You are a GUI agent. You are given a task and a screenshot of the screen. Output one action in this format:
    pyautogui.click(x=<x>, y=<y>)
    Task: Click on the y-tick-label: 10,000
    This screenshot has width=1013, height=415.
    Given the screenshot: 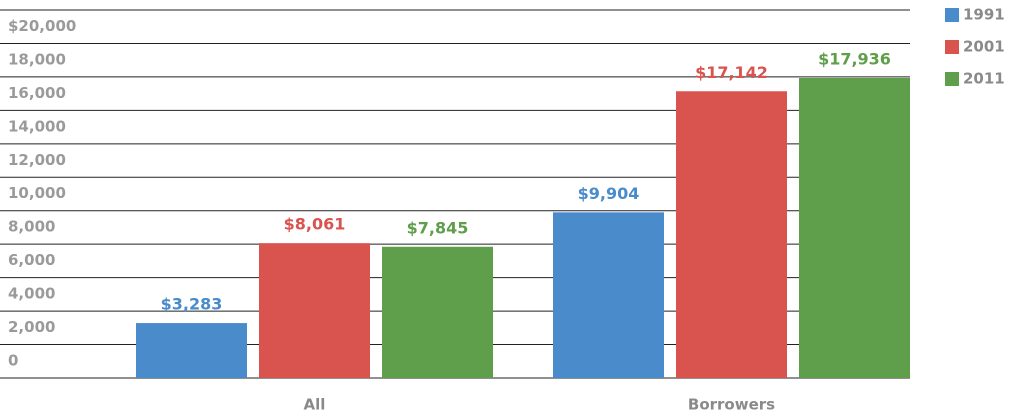 What is the action you would take?
    pyautogui.click(x=37, y=193)
    